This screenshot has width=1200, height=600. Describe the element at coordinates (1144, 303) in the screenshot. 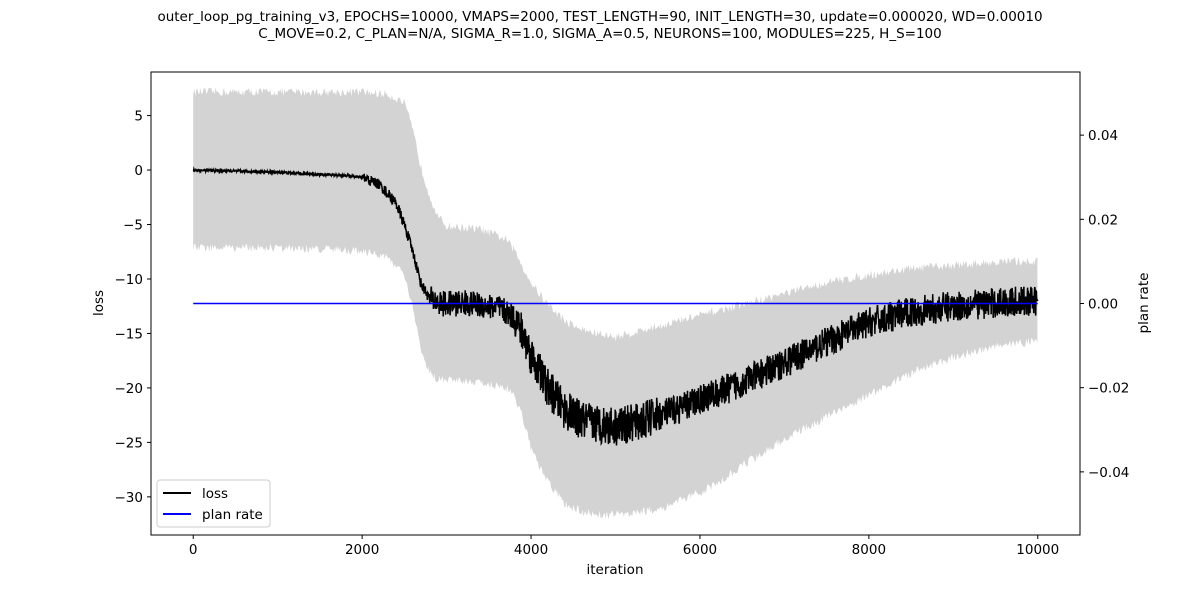

I see `y2-axis-label: plan rate` at that location.